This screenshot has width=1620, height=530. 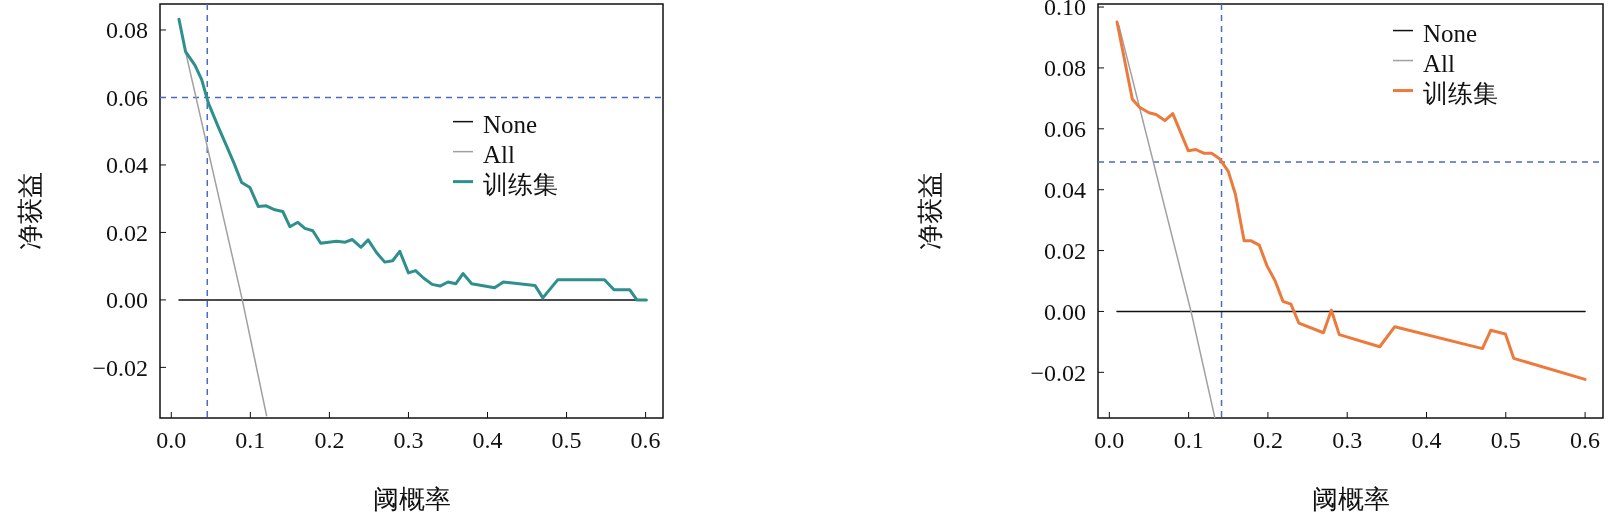 What do you see at coordinates (1065, 10) in the screenshot?
I see `y-tick-label: 0.10` at bounding box center [1065, 10].